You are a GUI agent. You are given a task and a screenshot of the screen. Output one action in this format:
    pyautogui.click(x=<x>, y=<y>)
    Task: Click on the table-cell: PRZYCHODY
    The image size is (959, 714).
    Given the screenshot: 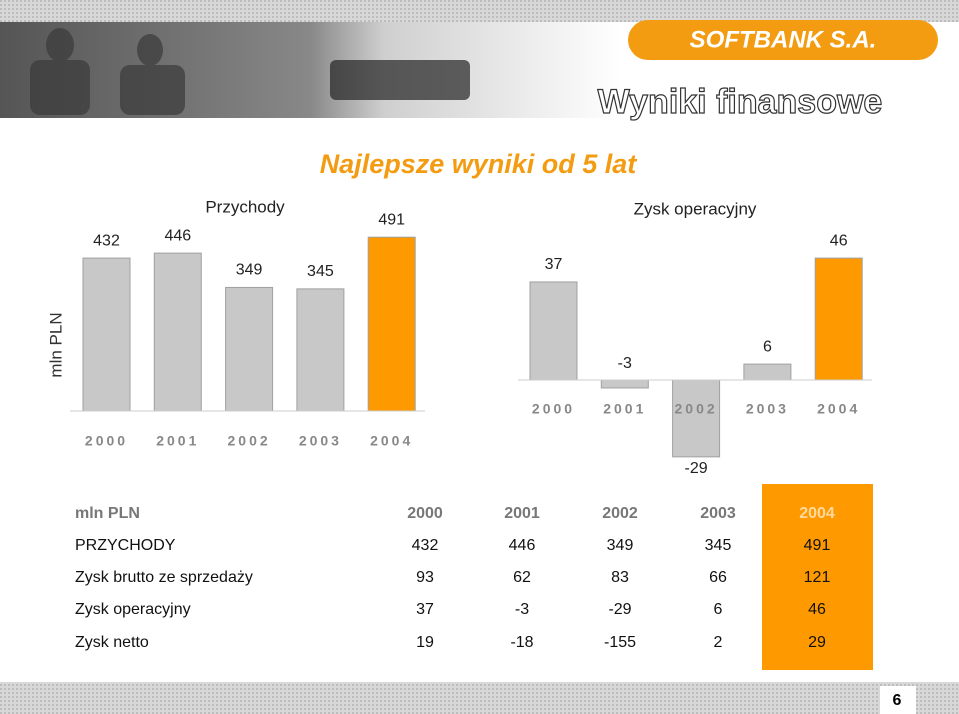 What is the action you would take?
    pyautogui.click(x=125, y=545)
    